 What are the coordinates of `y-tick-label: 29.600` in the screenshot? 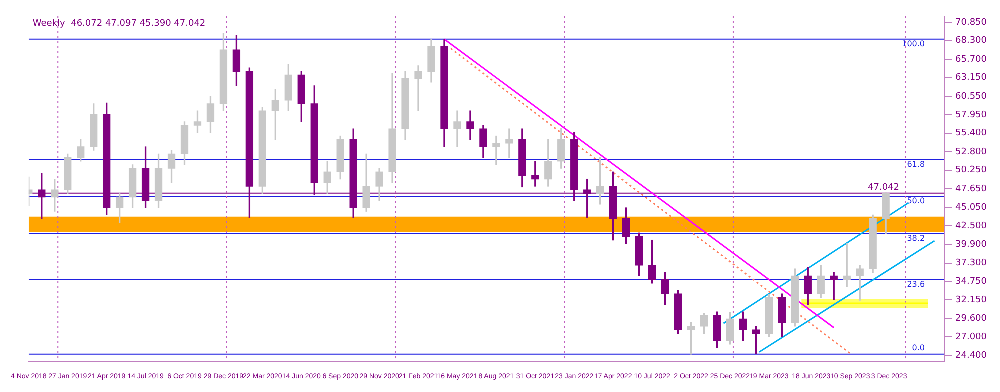 It's located at (972, 319).